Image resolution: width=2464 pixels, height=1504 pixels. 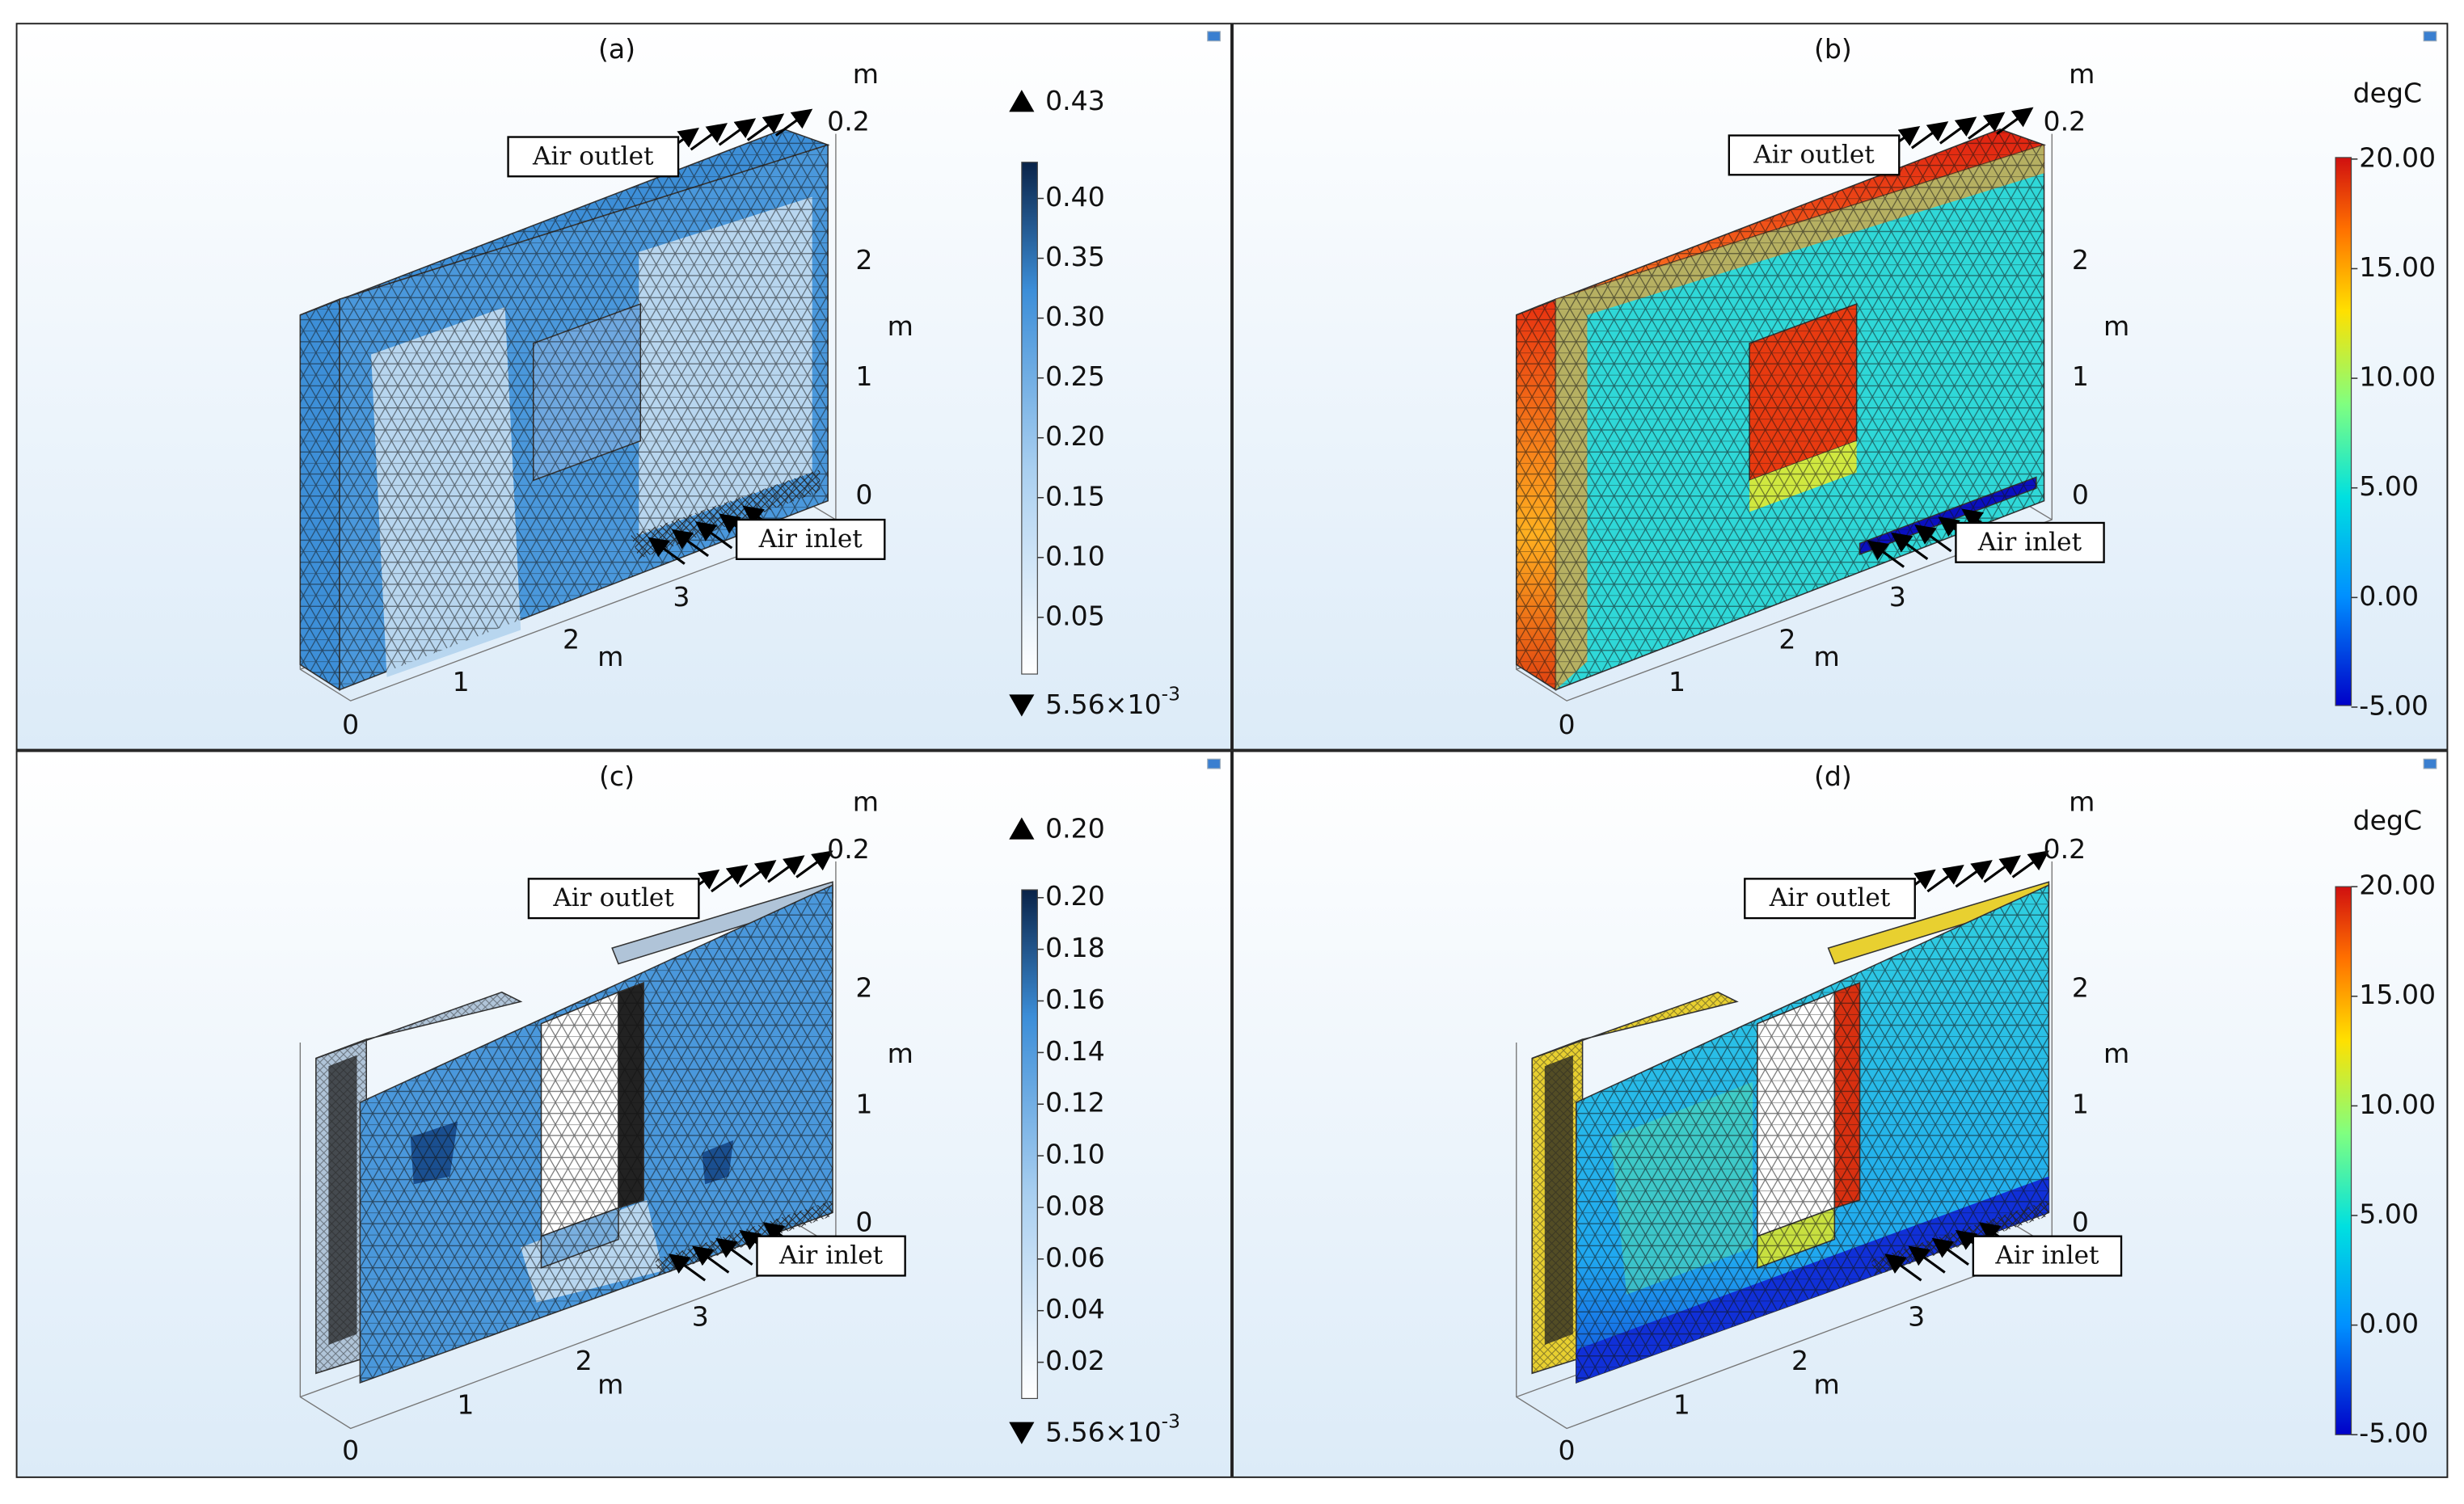 What do you see at coordinates (1075, 316) in the screenshot?
I see `colorbar-tick-label: 0.30` at bounding box center [1075, 316].